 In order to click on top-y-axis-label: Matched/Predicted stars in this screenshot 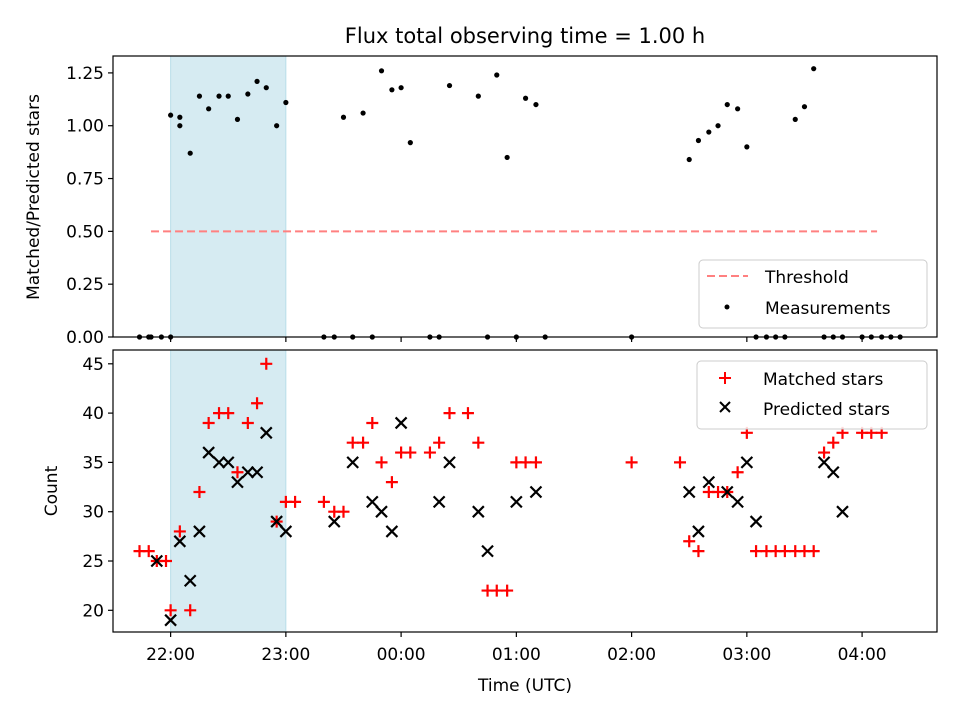, I will do `click(34, 197)`.